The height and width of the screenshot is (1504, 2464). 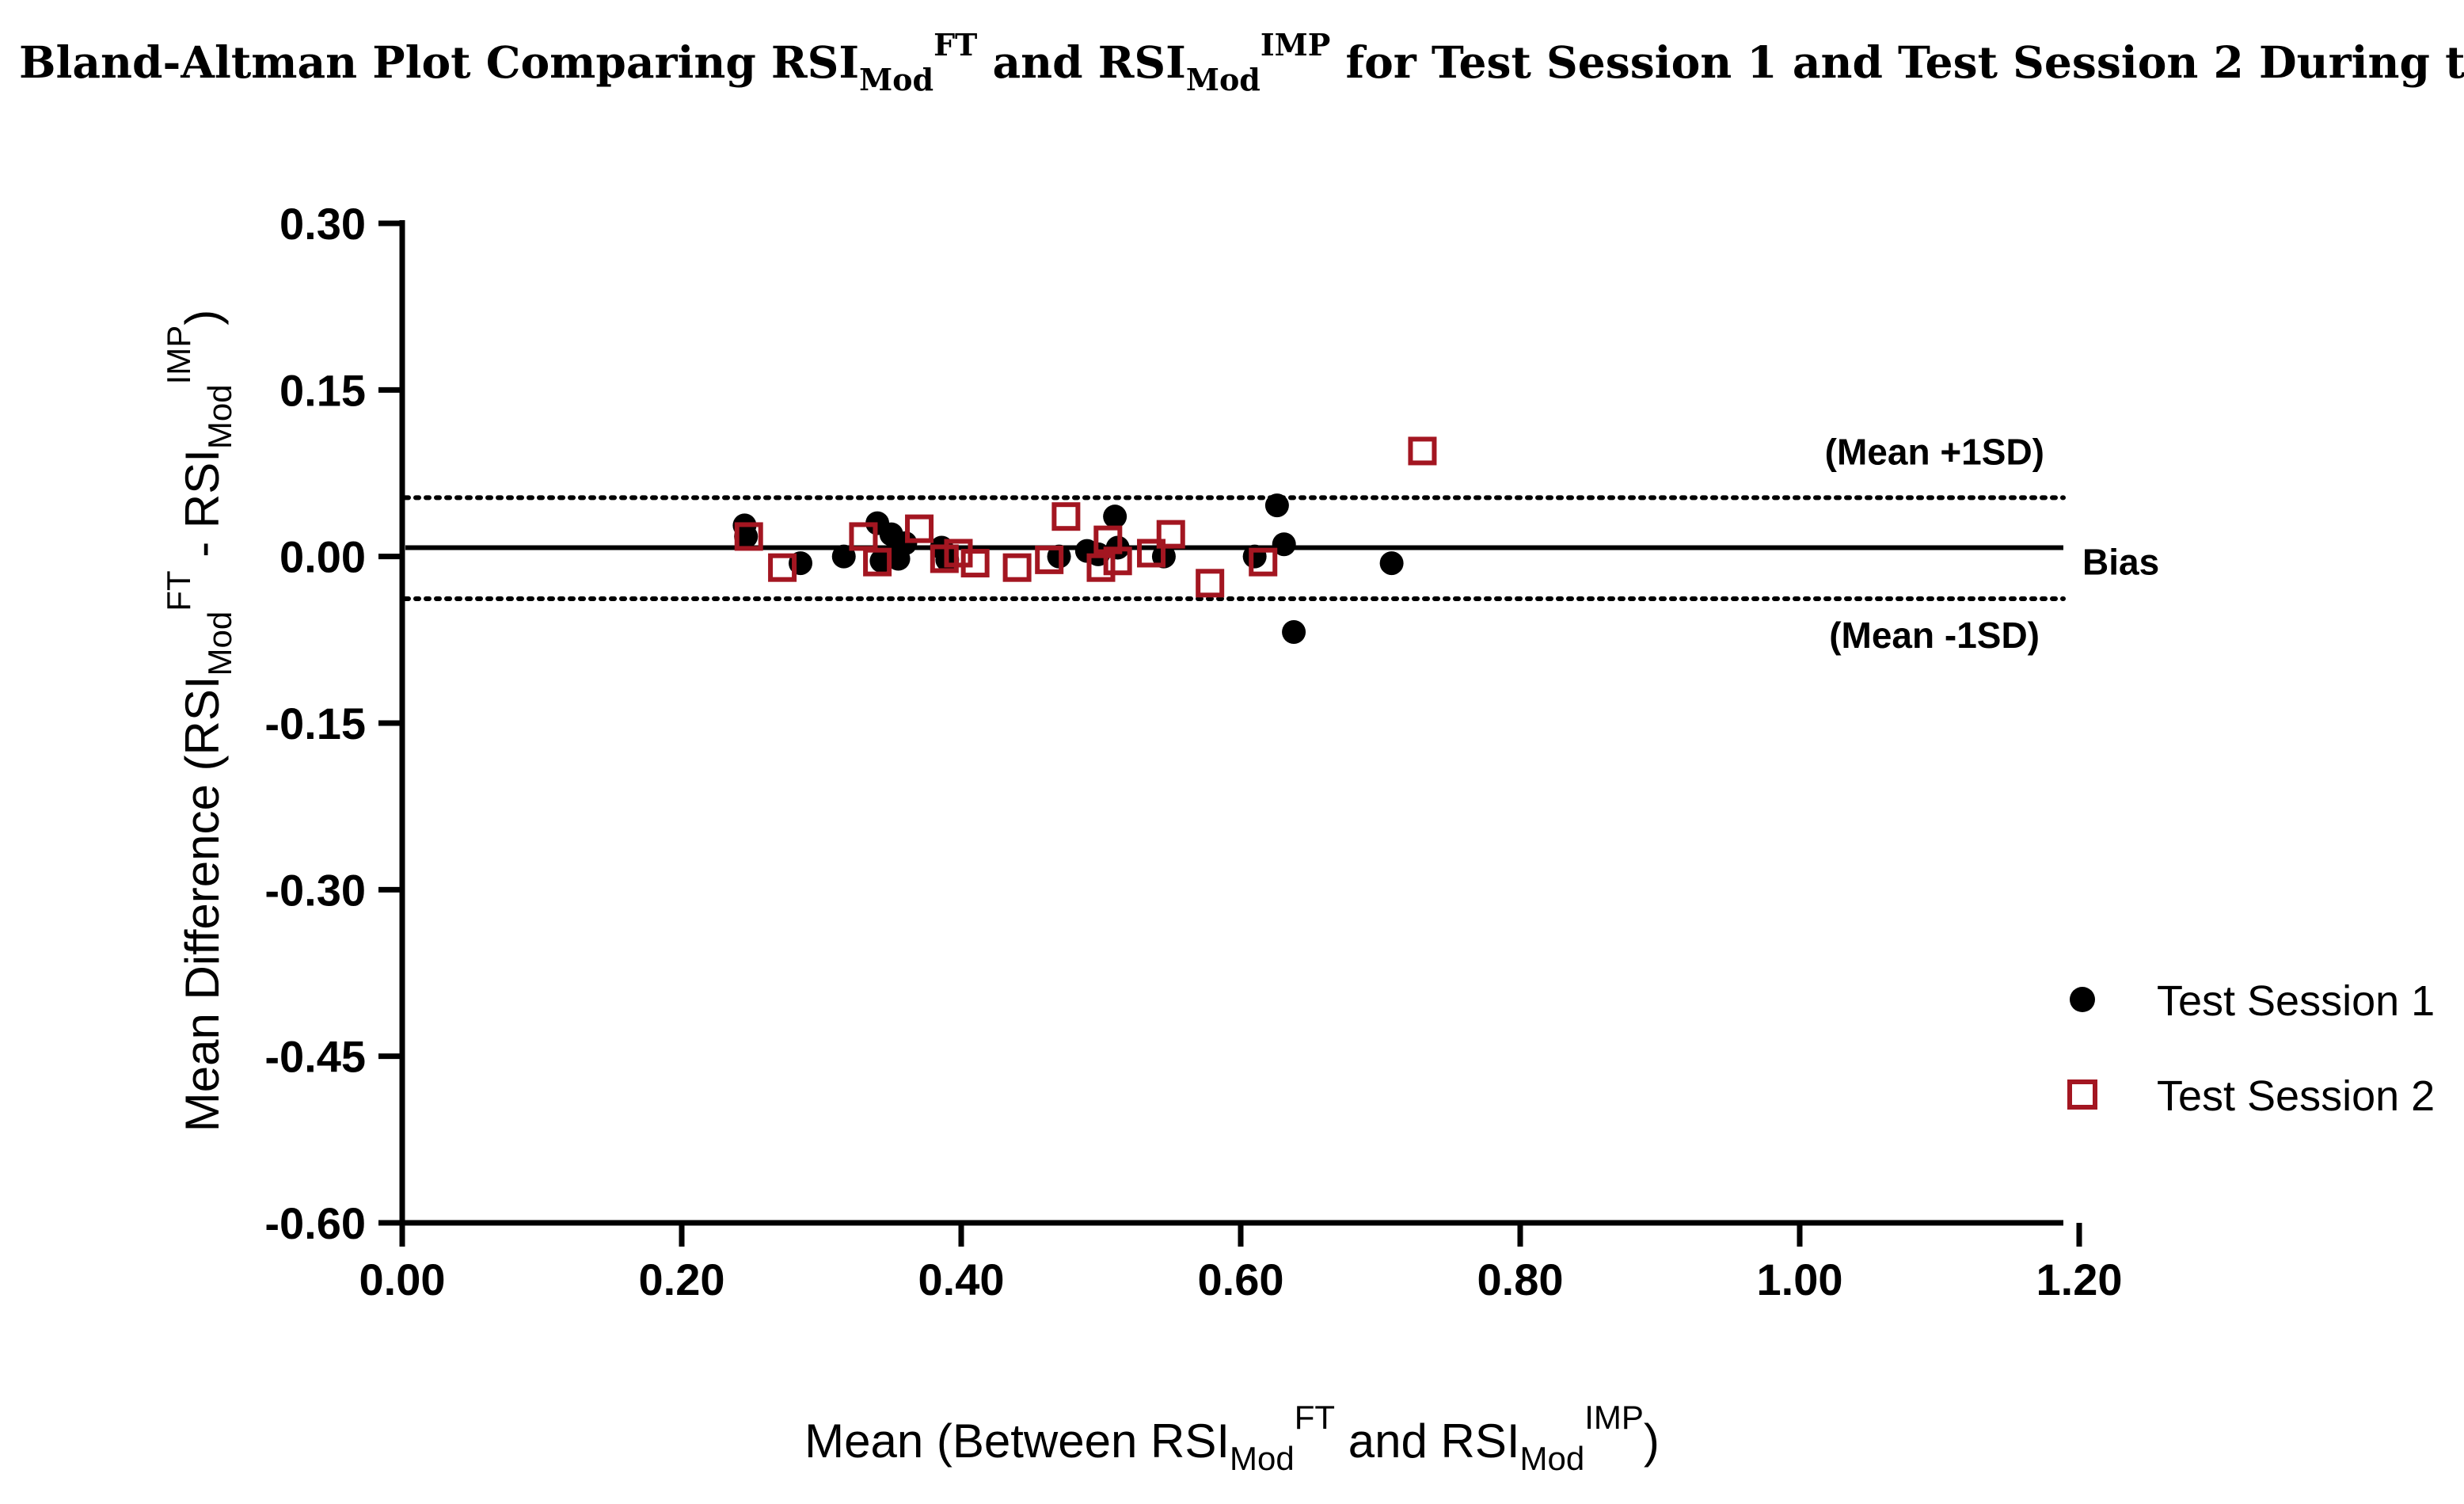 What do you see at coordinates (2082, 1000) in the screenshot?
I see `legend-marker-session1` at bounding box center [2082, 1000].